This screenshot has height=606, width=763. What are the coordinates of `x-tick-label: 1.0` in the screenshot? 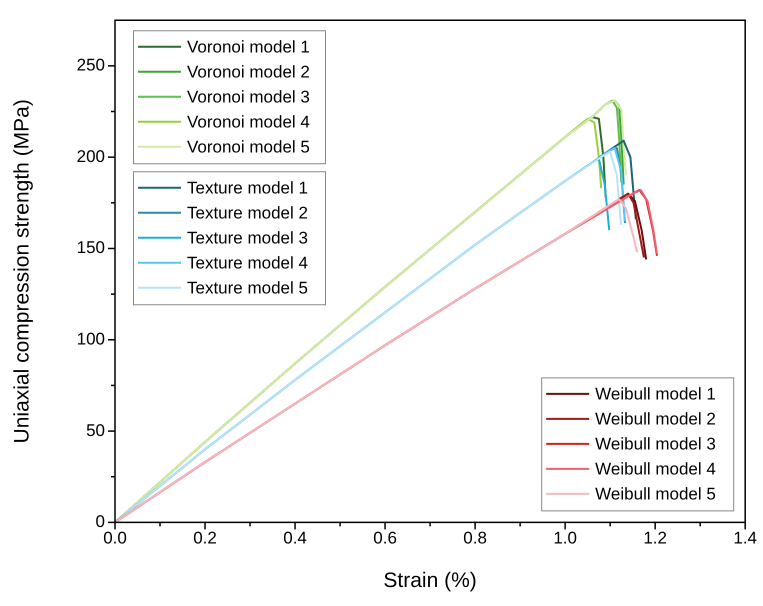 It's located at (565, 538).